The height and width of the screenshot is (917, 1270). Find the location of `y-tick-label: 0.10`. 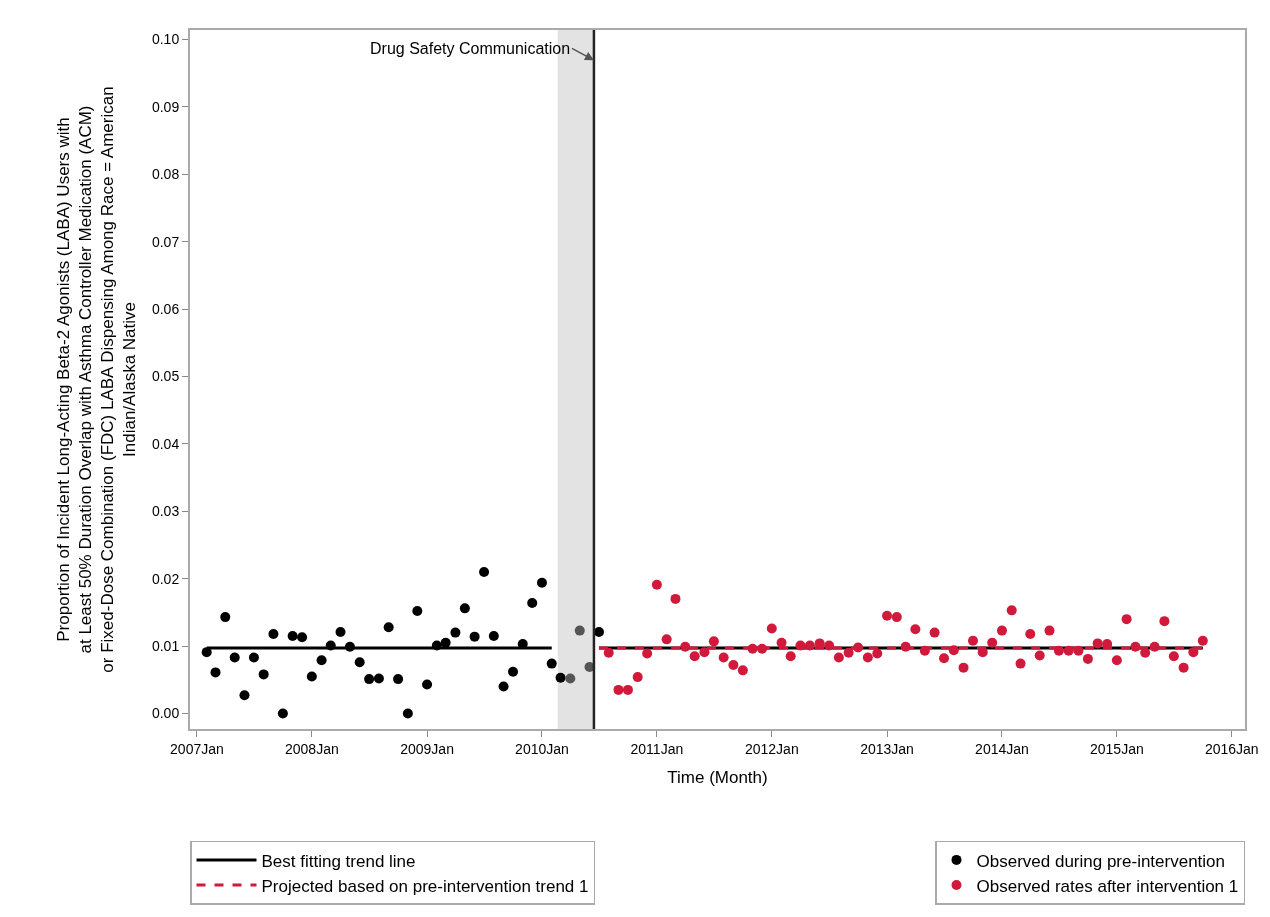

y-tick-label: 0.10 is located at coordinates (165, 39).